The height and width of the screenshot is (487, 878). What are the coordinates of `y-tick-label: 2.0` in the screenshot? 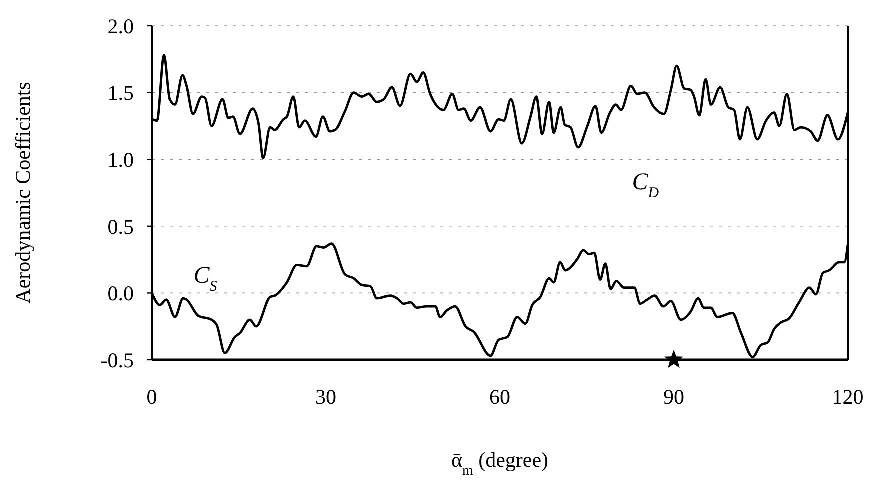 It's located at (121, 26).